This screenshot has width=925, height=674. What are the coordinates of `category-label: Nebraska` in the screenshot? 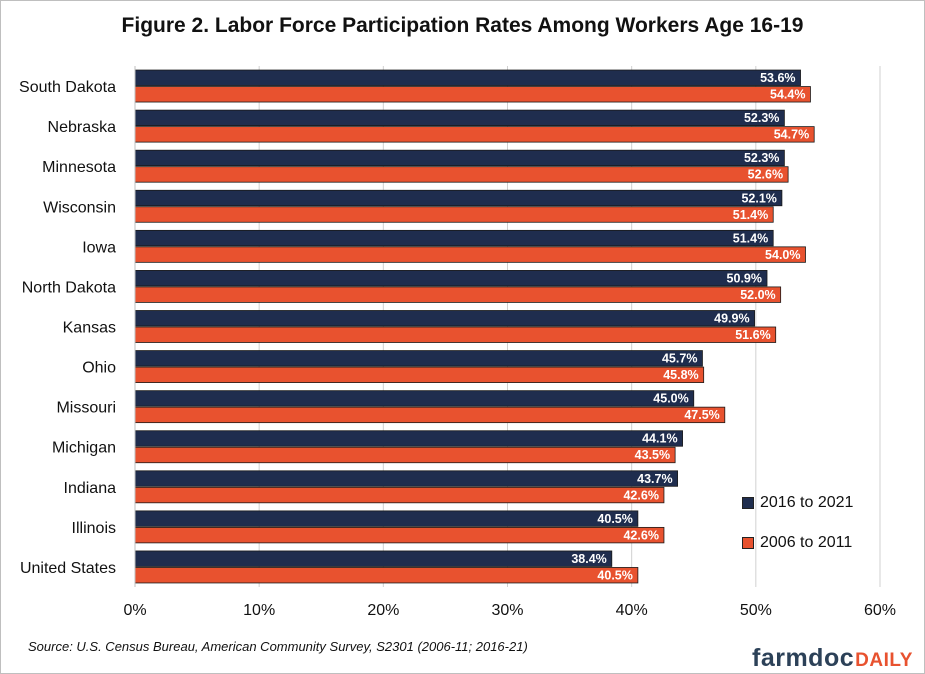 It's located at (82, 127).